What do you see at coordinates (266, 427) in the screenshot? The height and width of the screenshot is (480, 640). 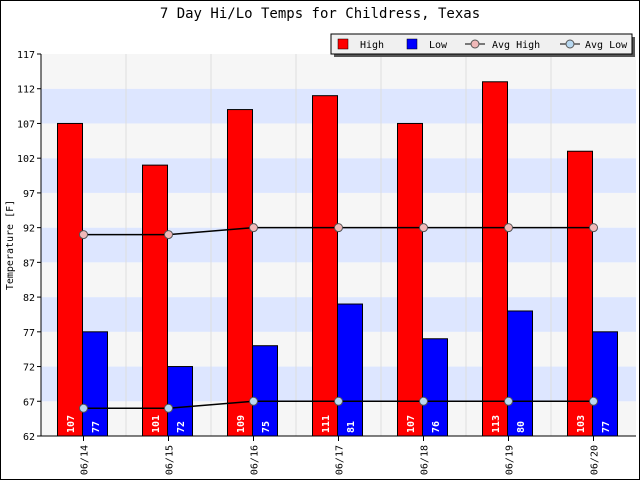 I see `low-value-label: 75` at bounding box center [266, 427].